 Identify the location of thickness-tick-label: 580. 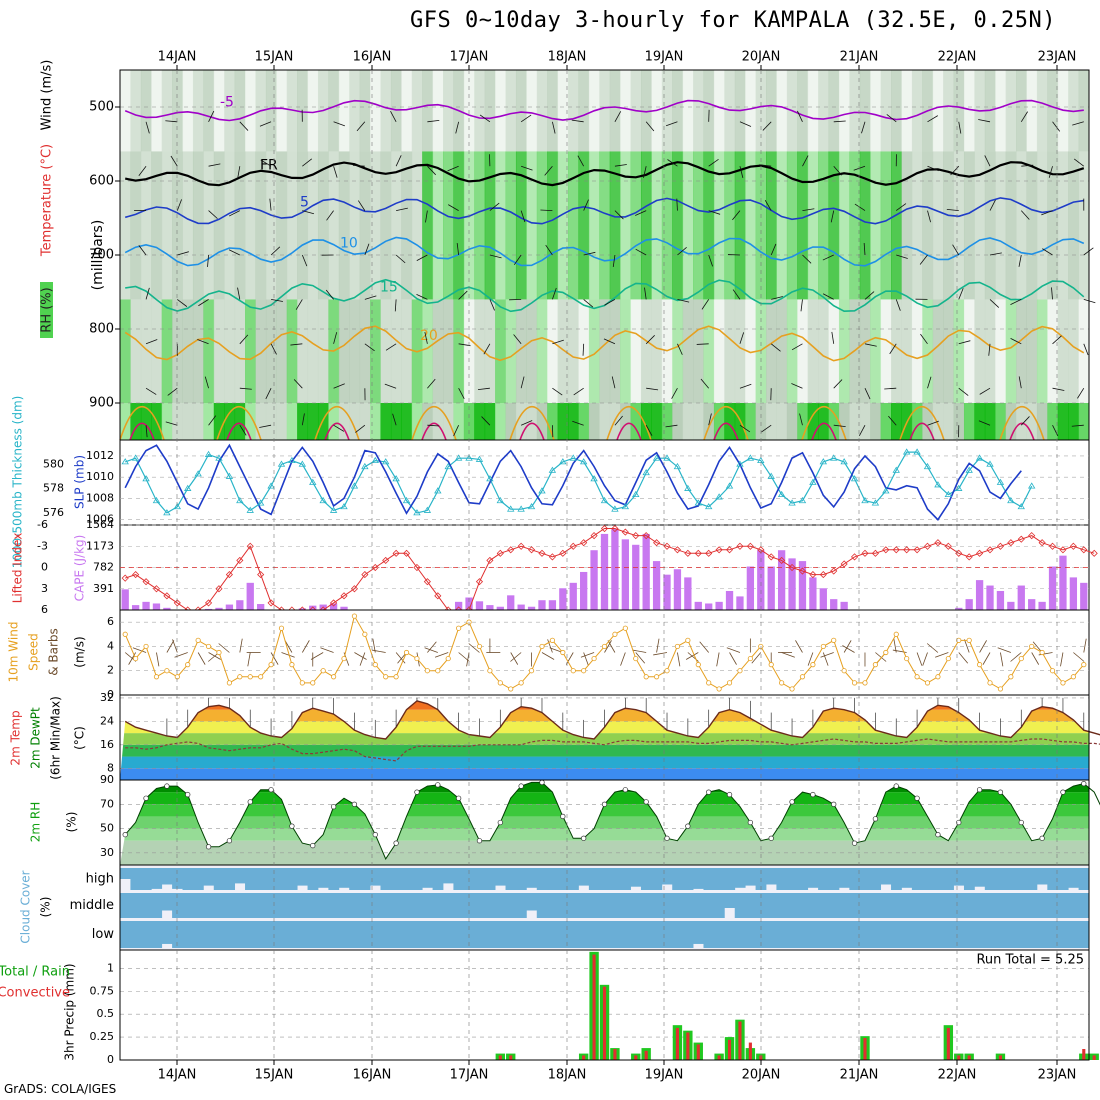
(53, 463).